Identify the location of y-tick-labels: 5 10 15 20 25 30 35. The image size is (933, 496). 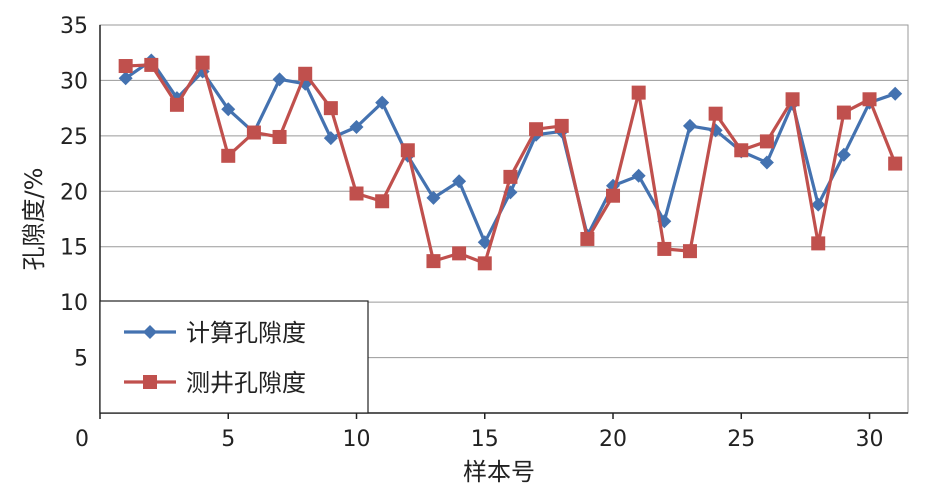
(74, 193).